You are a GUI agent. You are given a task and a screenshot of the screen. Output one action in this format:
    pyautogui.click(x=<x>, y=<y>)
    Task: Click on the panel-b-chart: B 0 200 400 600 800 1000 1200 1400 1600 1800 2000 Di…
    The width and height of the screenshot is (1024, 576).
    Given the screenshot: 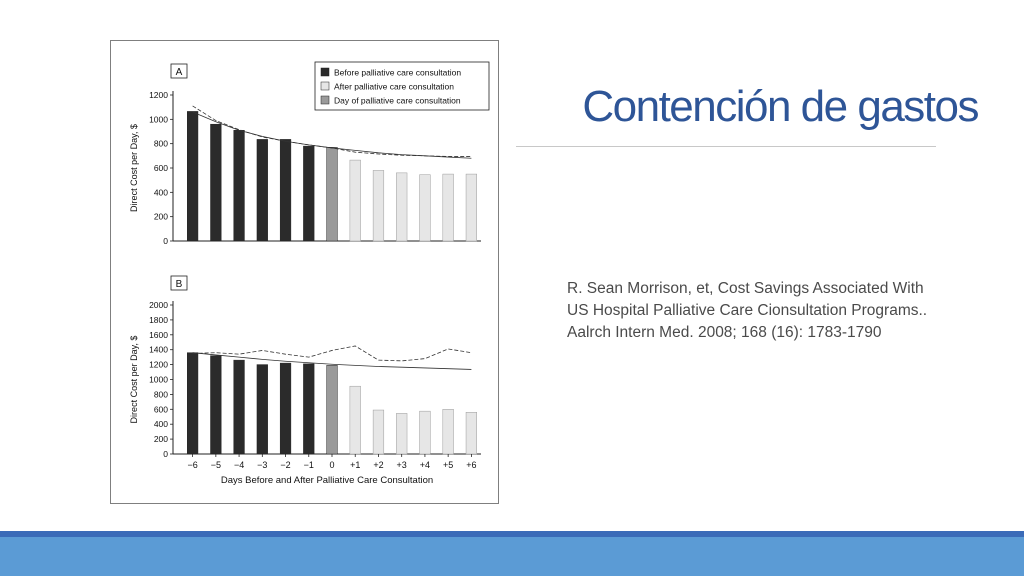 What is the action you would take?
    pyautogui.click(x=305, y=380)
    